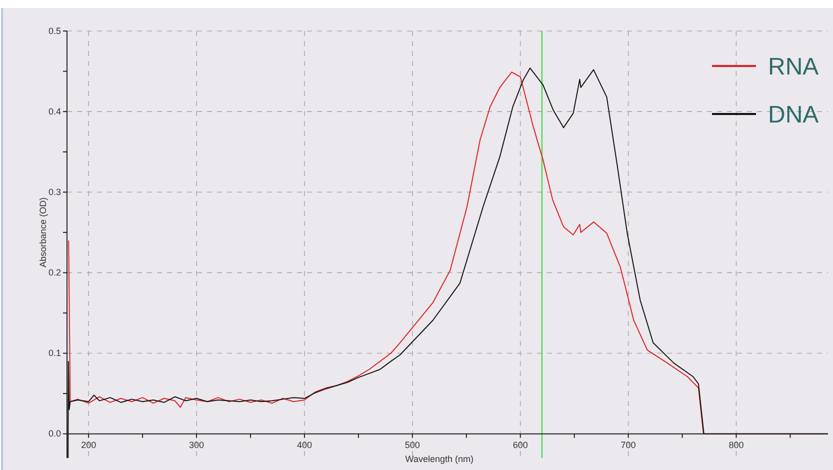 The width and height of the screenshot is (833, 470). What do you see at coordinates (54, 192) in the screenshot?
I see `y-tick-label: 0.3` at bounding box center [54, 192].